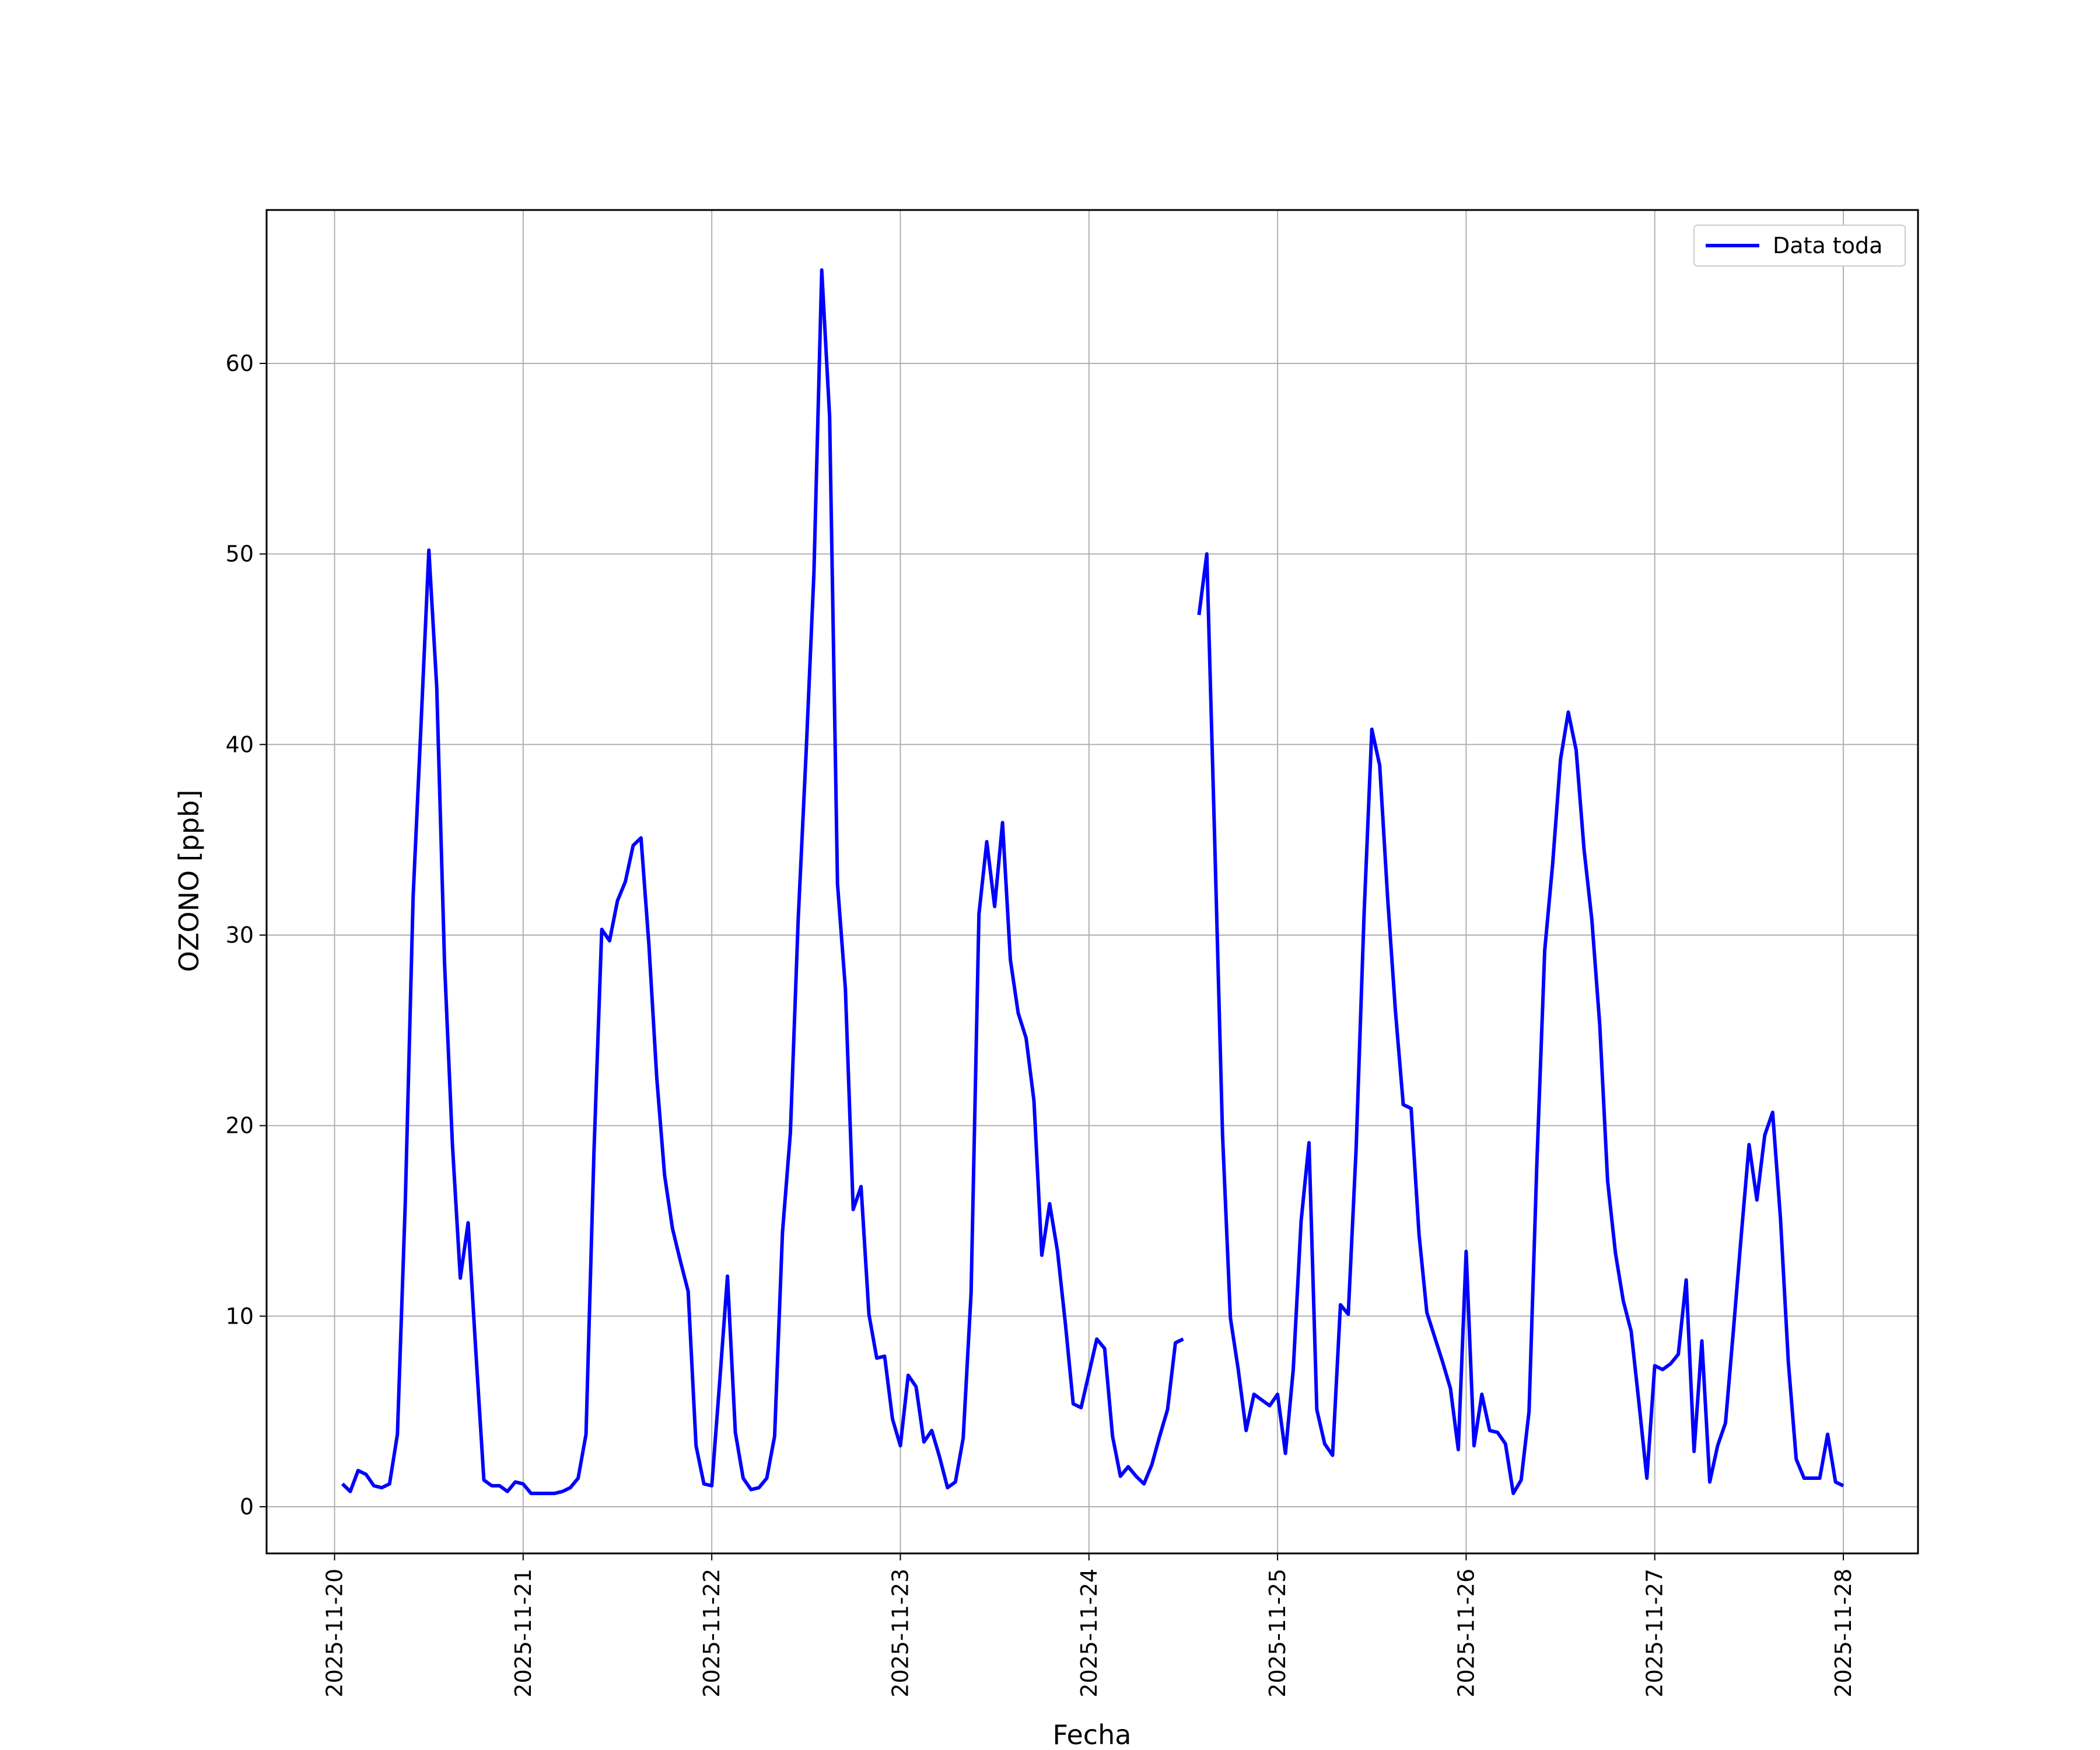 The height and width of the screenshot is (1750, 2100). Describe the element at coordinates (1466, 1633) in the screenshot. I see `x-tick-label: 2025-11-26` at that location.